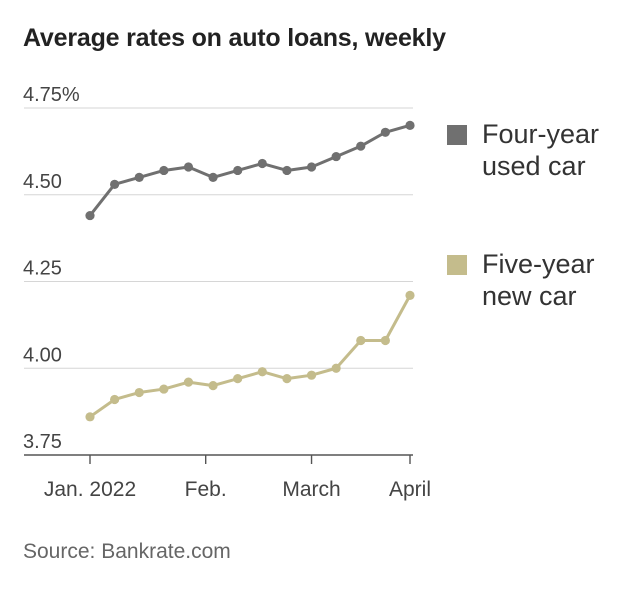  I want to click on x-tick-label: April, so click(410, 489).